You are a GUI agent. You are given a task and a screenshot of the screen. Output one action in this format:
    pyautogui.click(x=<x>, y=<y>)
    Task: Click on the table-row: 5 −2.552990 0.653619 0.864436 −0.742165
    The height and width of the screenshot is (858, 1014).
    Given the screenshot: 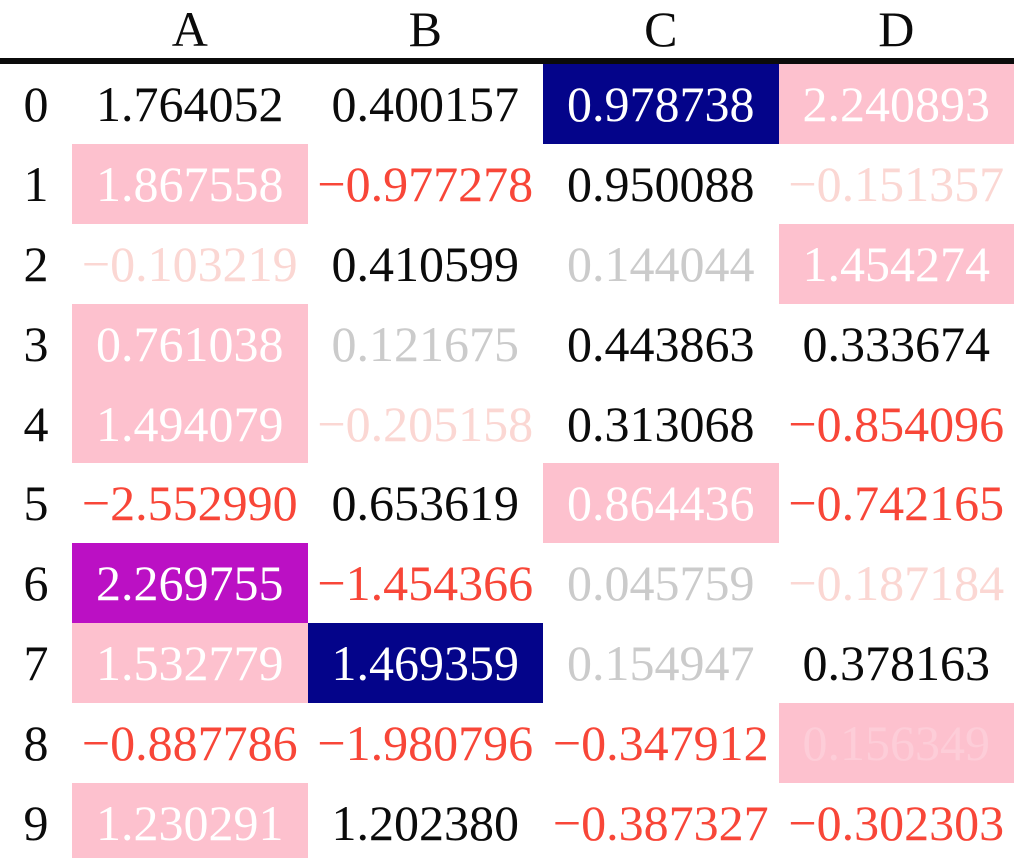 What is the action you would take?
    pyautogui.click(x=507, y=503)
    